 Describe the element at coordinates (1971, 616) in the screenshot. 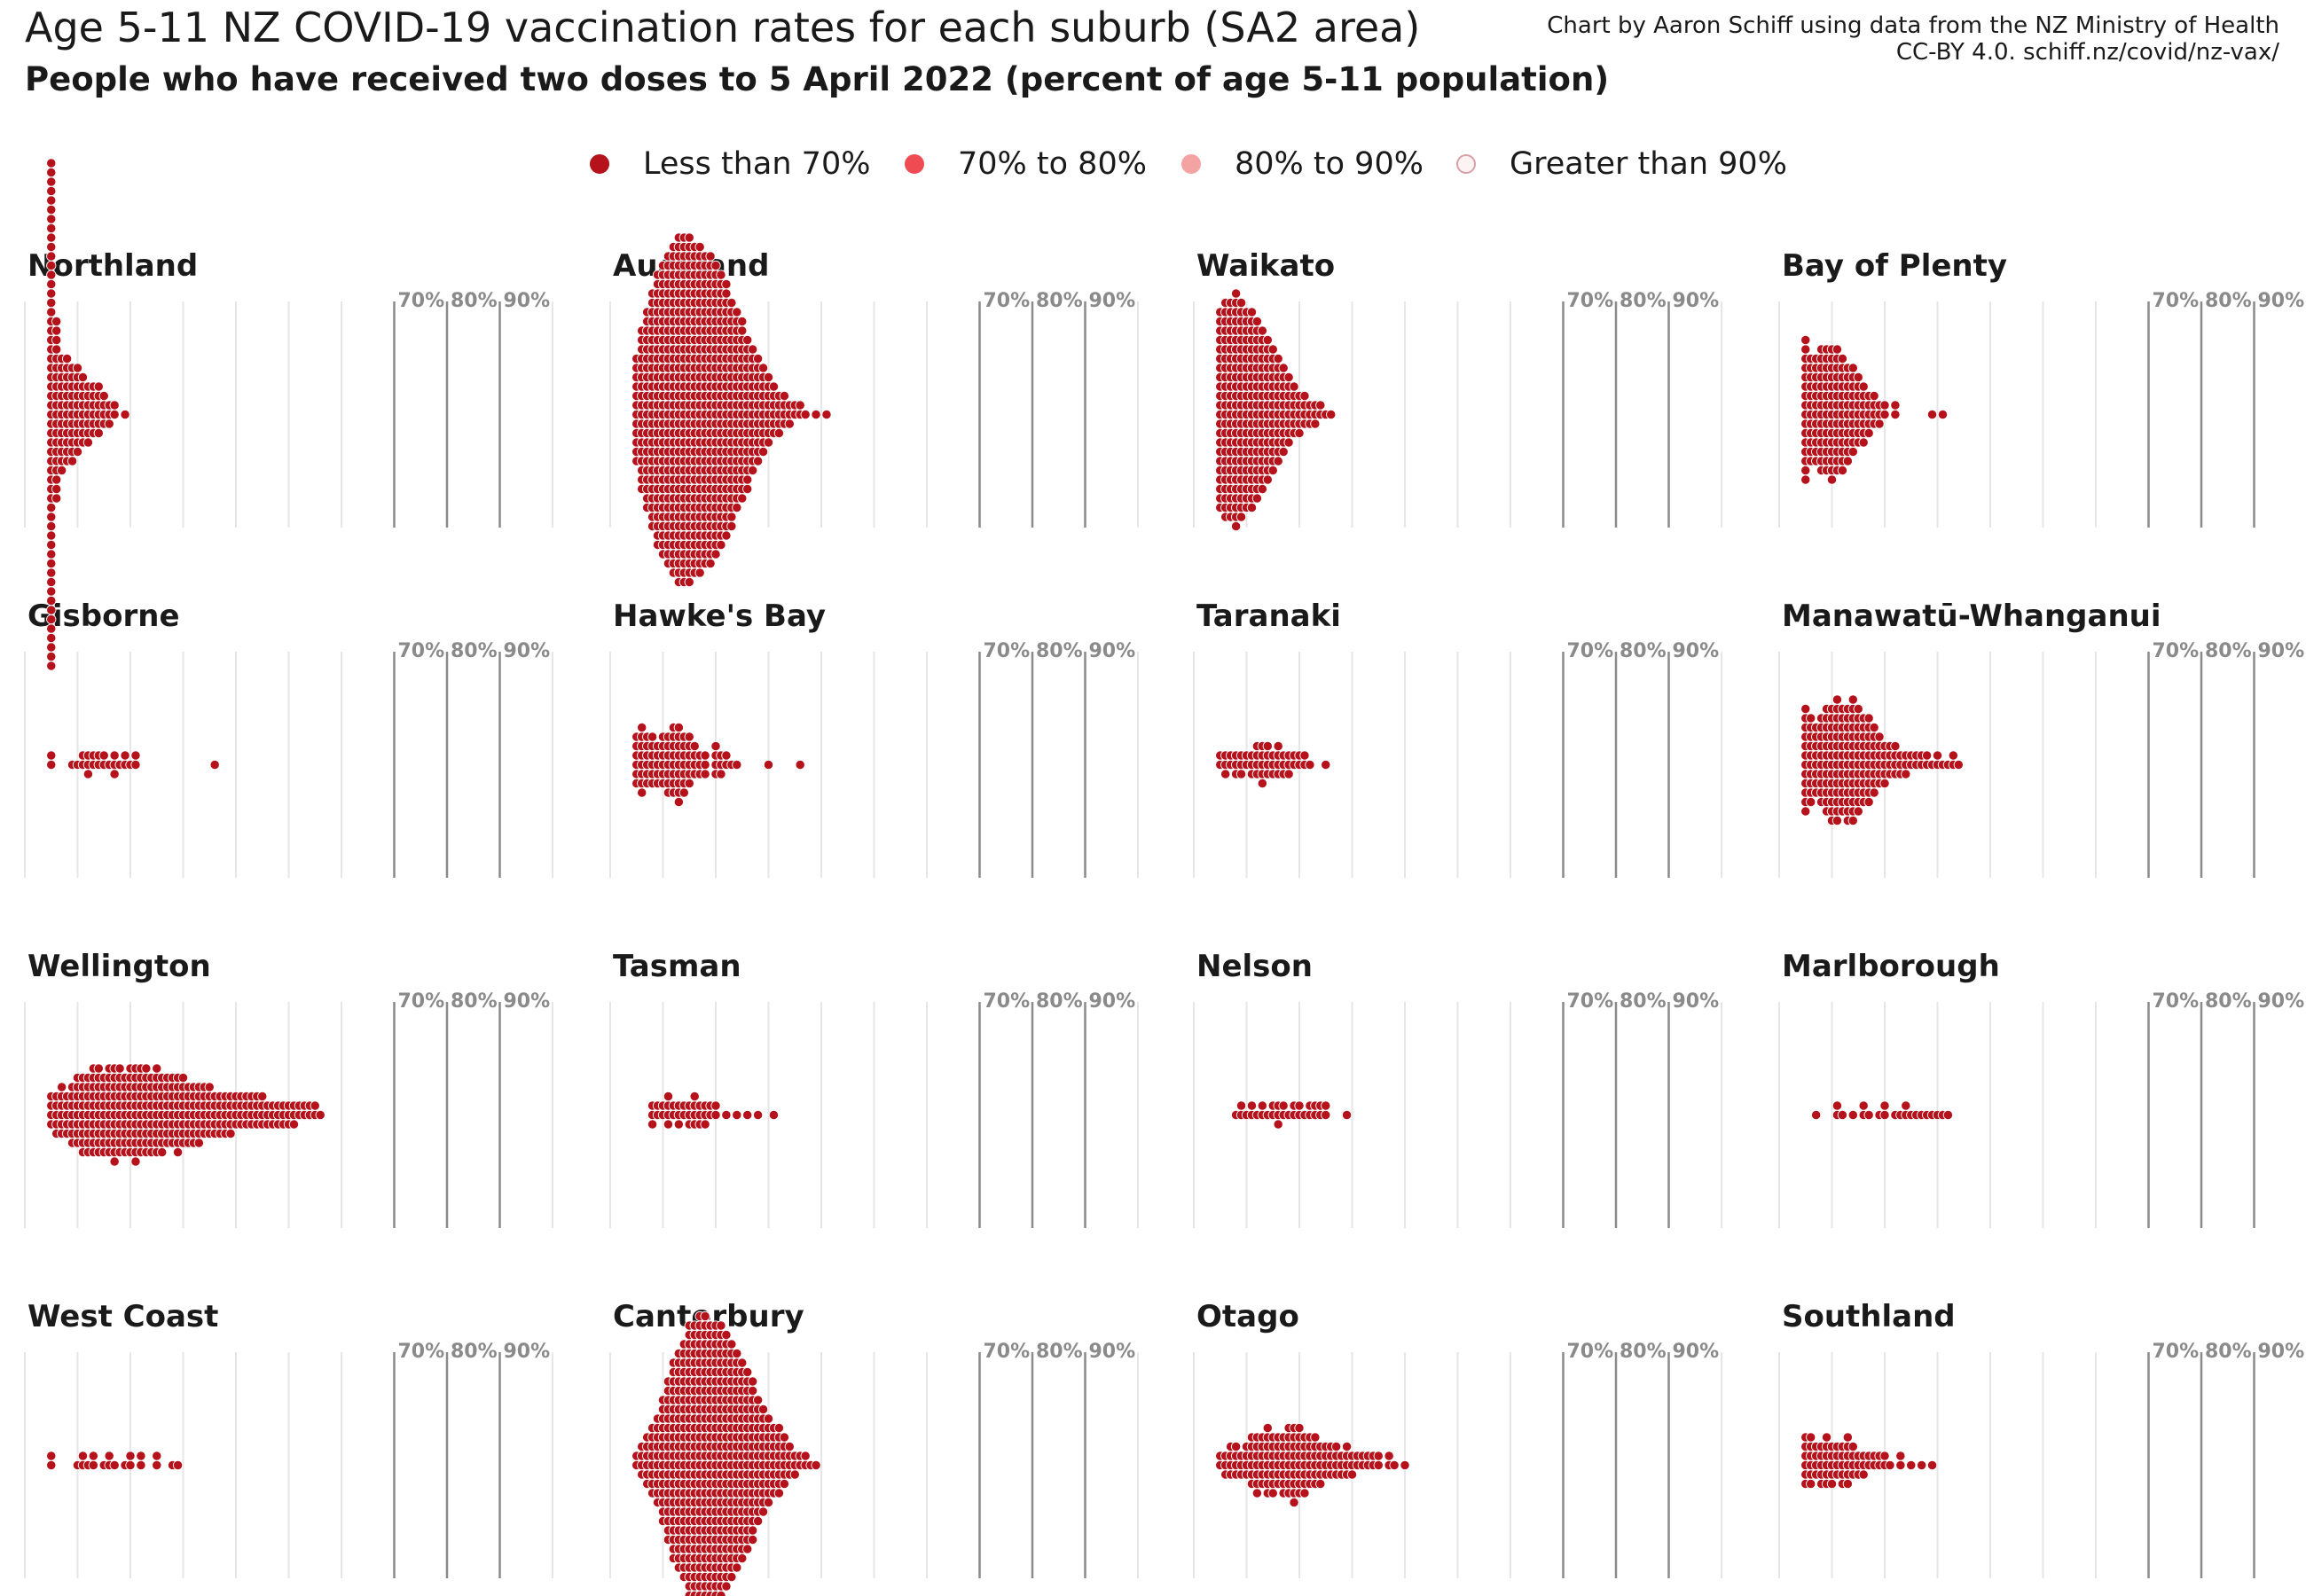

I see `panel-title: Manawatū-Whanganui` at that location.